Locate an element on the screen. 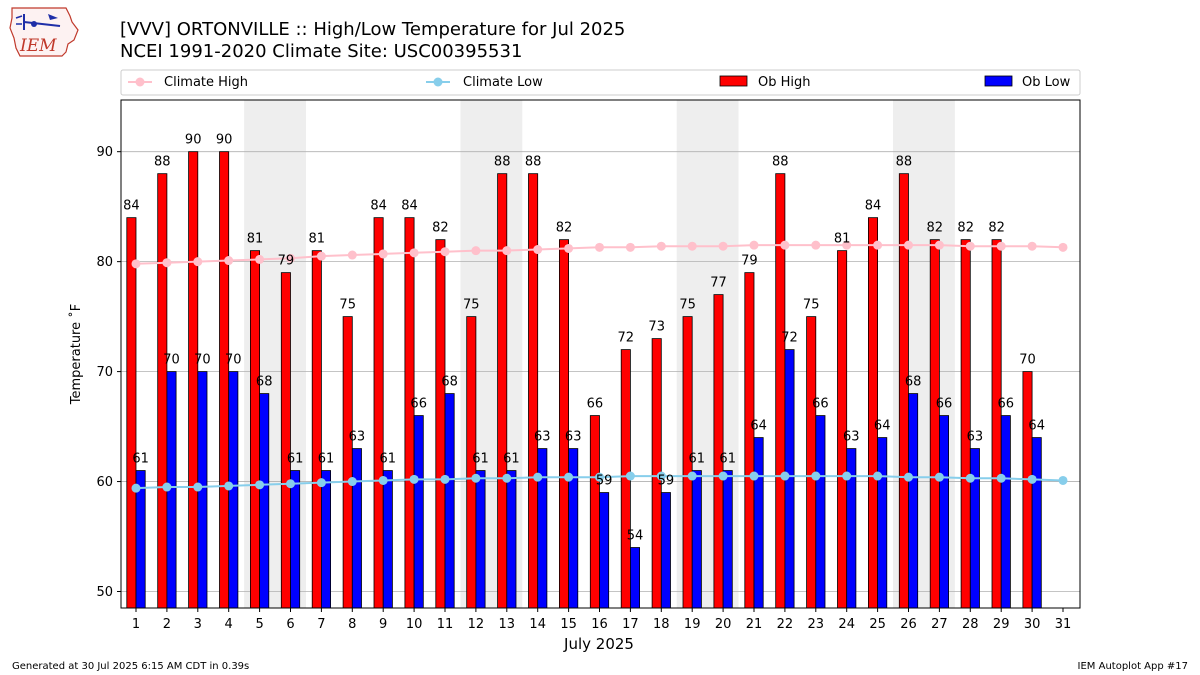 The height and width of the screenshot is (675, 1200). x-tick-label-3: 3 is located at coordinates (198, 624).